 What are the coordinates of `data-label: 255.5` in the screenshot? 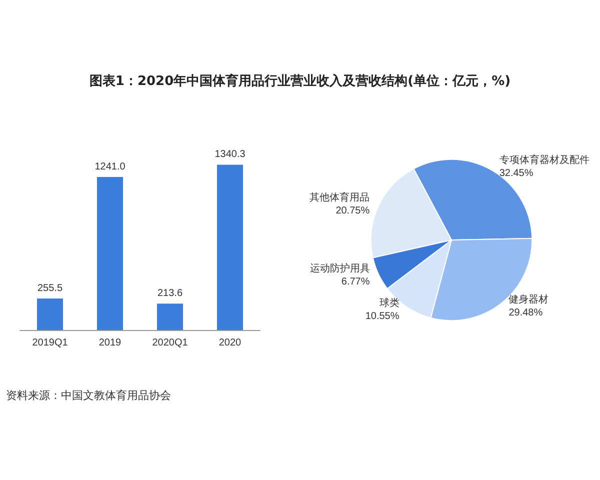 It's located at (50, 288).